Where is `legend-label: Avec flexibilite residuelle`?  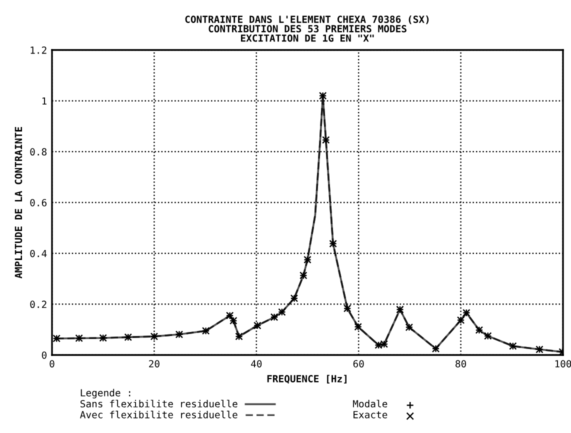 legend-label: Avec flexibilite residuelle is located at coordinates (159, 414).